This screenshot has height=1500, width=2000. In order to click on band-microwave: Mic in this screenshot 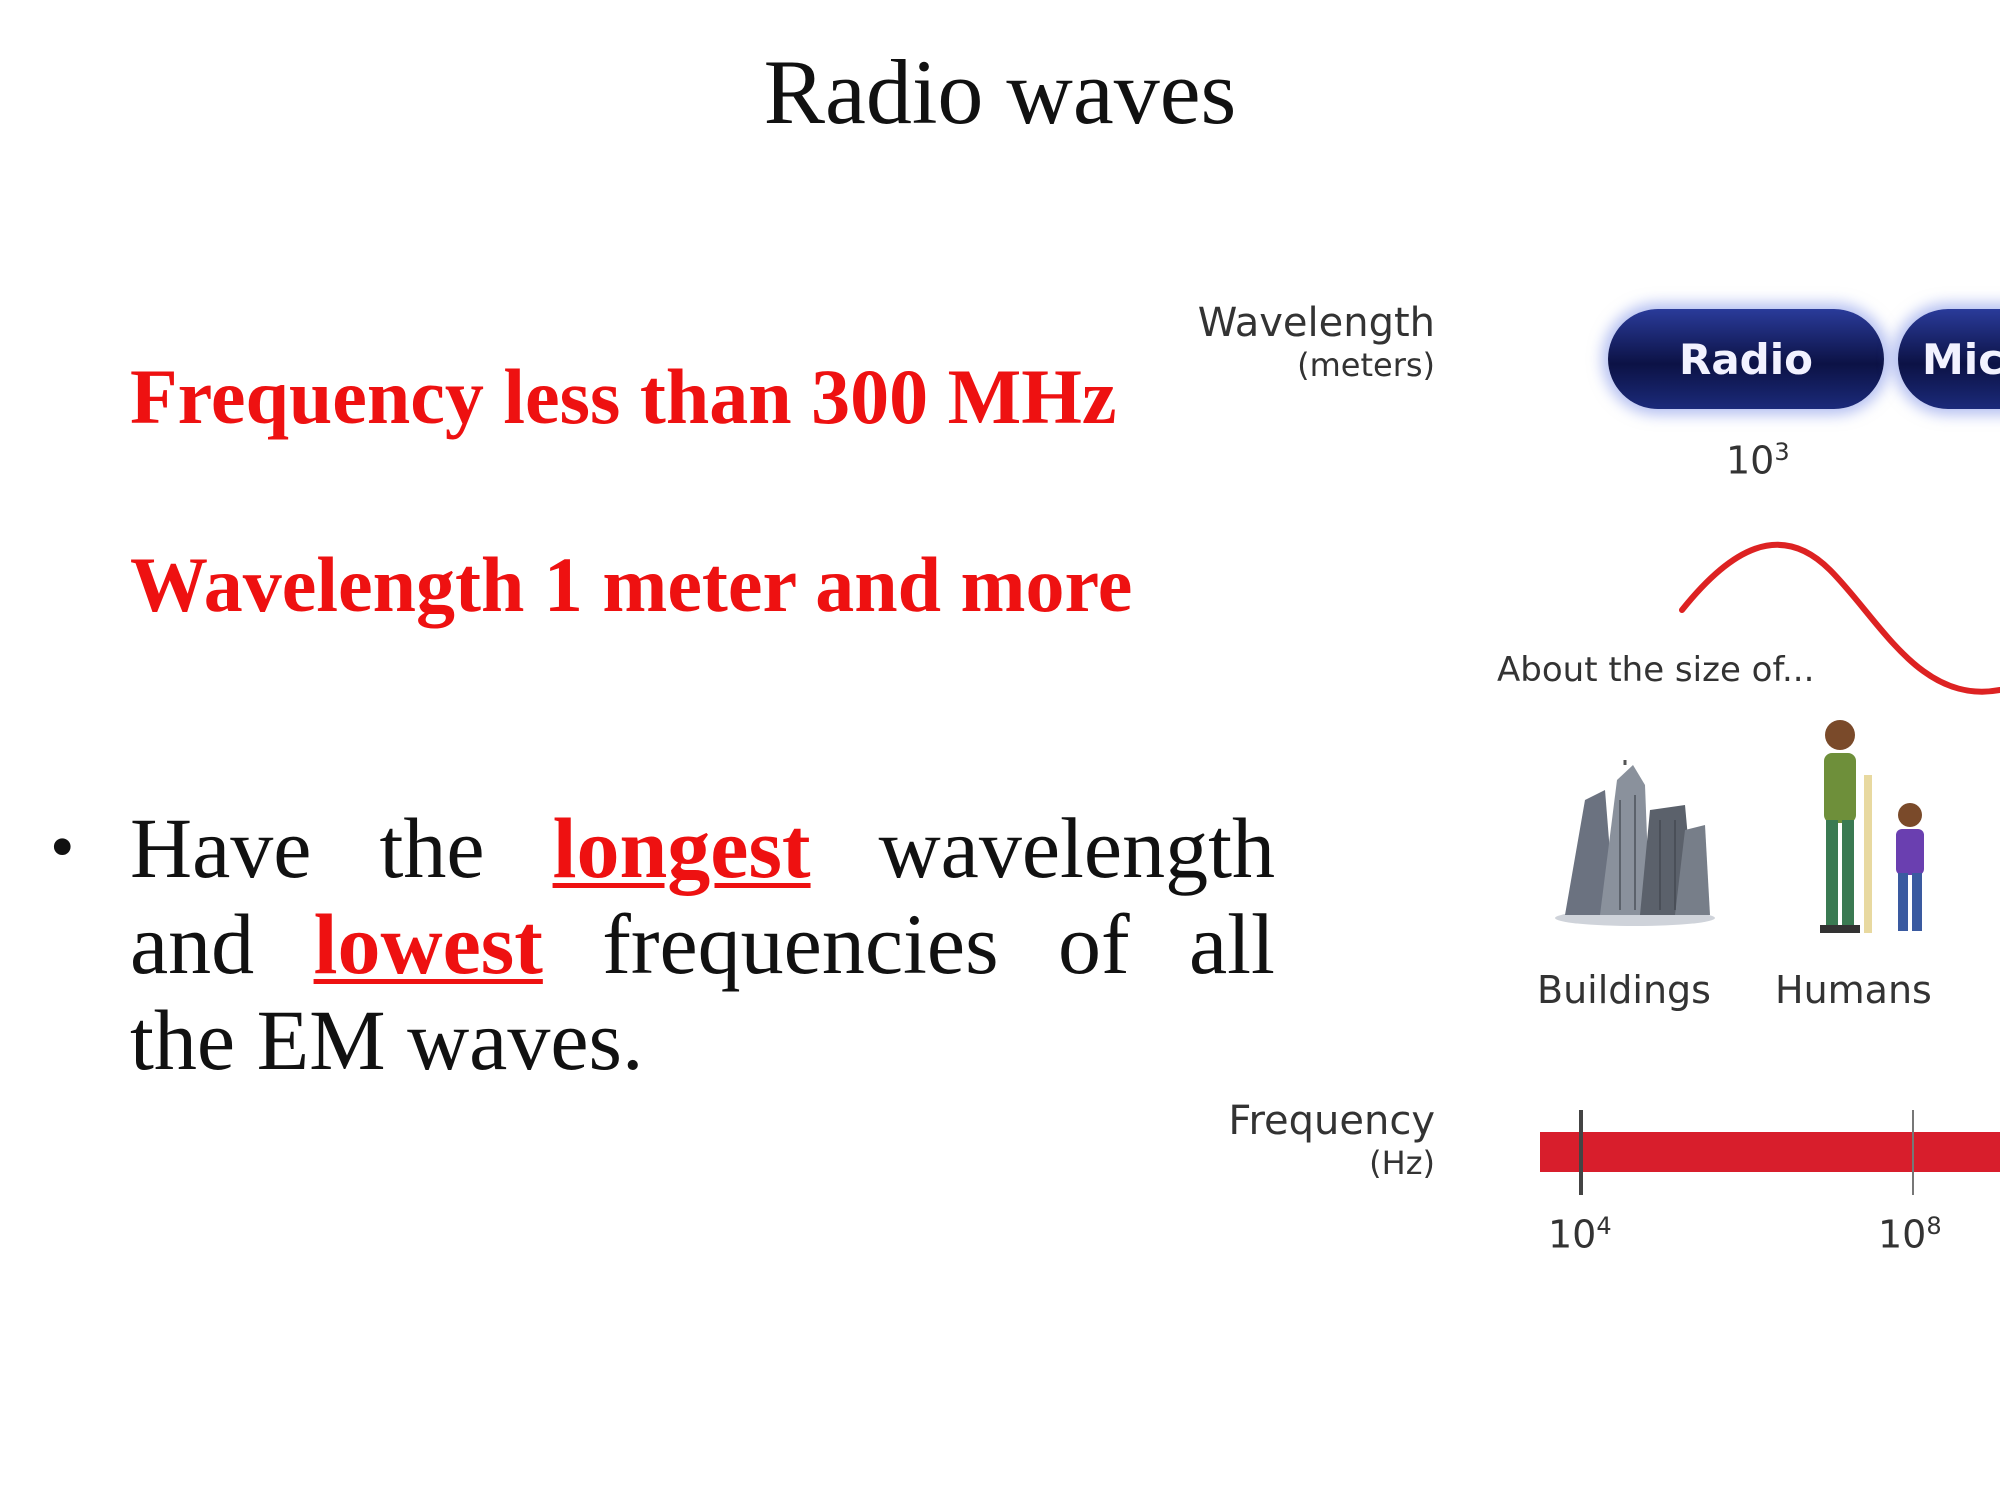, I will do `click(1949, 359)`.